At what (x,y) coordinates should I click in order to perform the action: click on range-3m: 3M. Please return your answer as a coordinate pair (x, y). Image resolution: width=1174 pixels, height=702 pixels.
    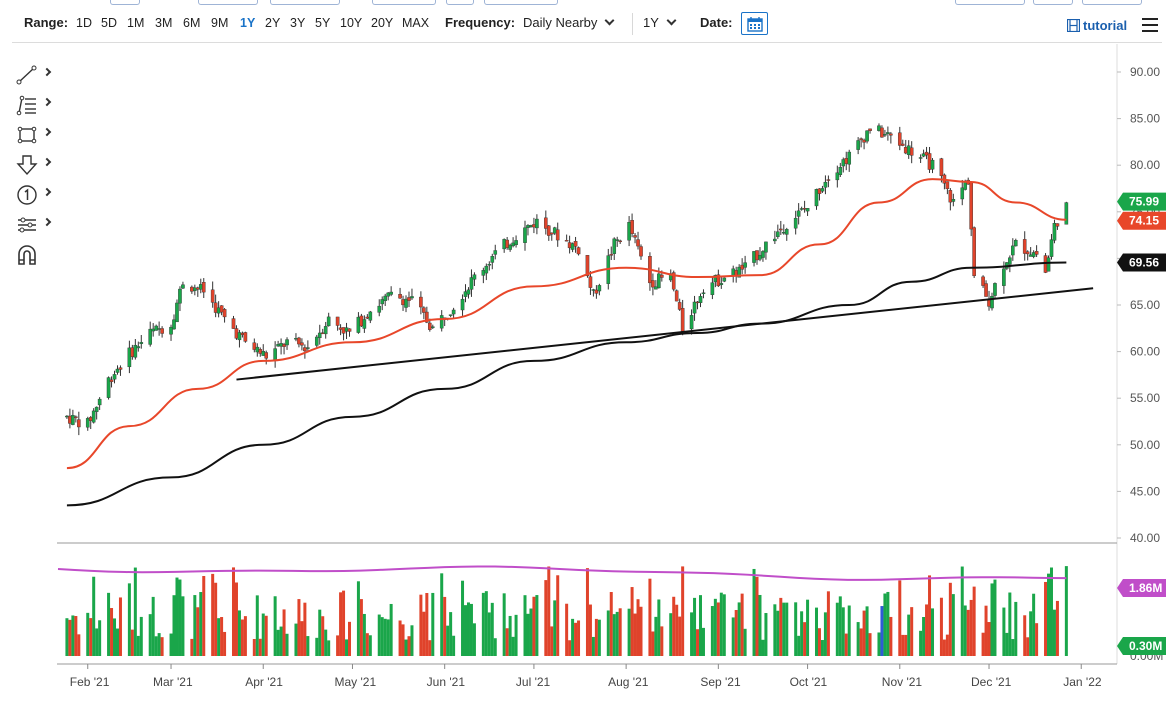
    Looking at the image, I should click on (164, 23).